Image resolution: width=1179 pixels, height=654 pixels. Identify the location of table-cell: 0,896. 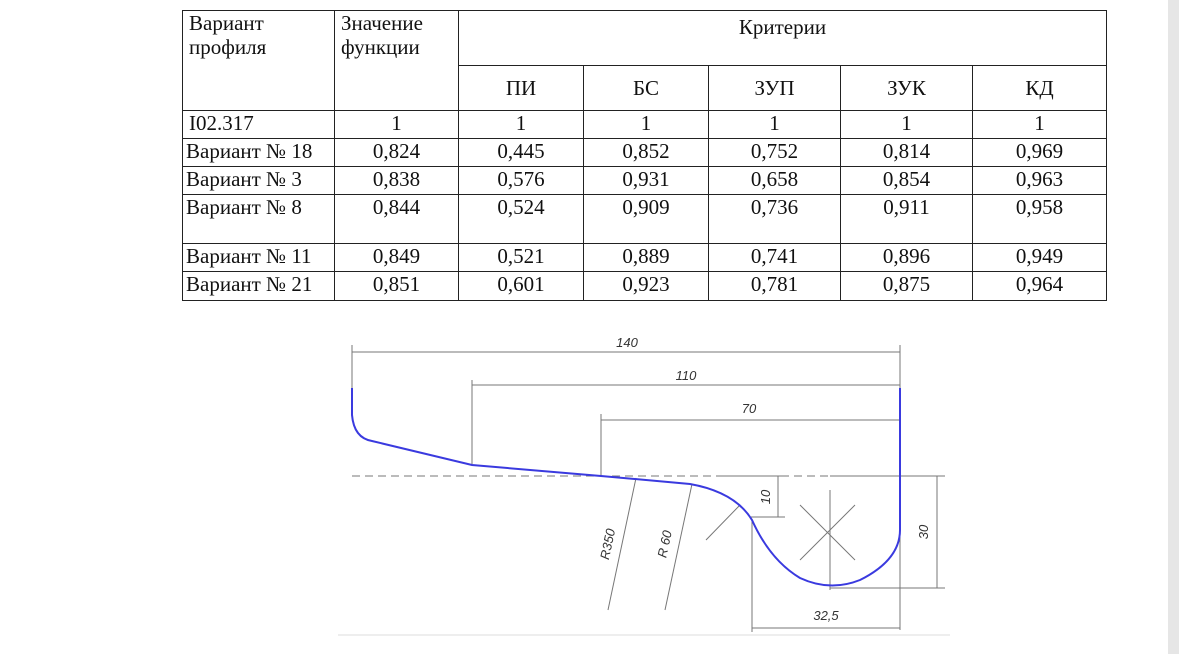
(906, 257).